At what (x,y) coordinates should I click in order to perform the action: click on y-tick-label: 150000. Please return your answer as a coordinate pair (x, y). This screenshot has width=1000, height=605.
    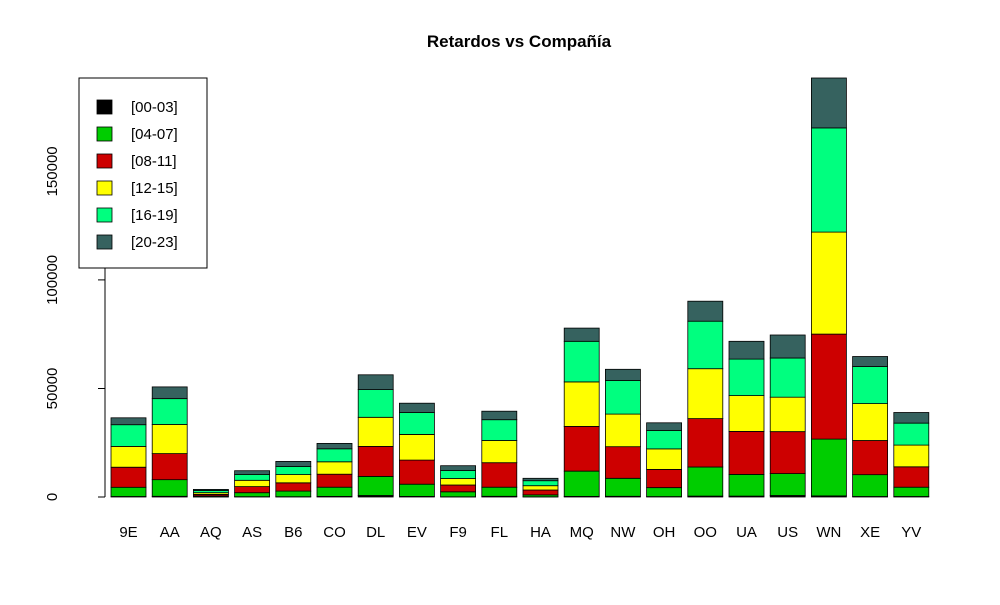
    Looking at the image, I should click on (52, 171).